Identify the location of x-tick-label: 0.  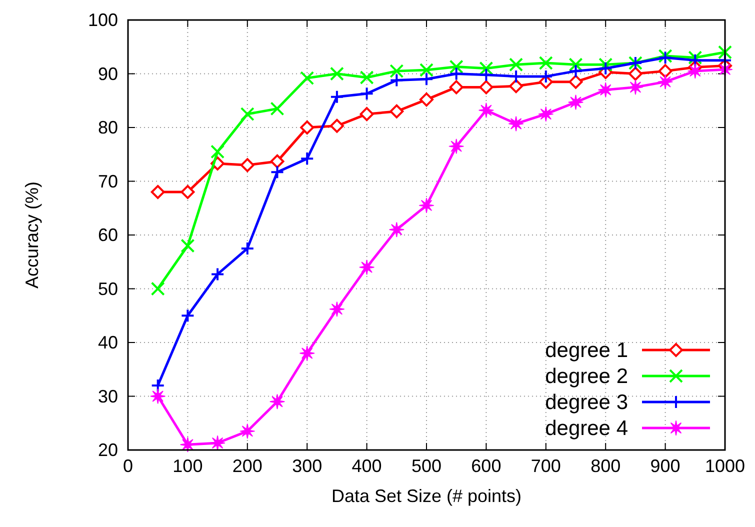
(128, 466).